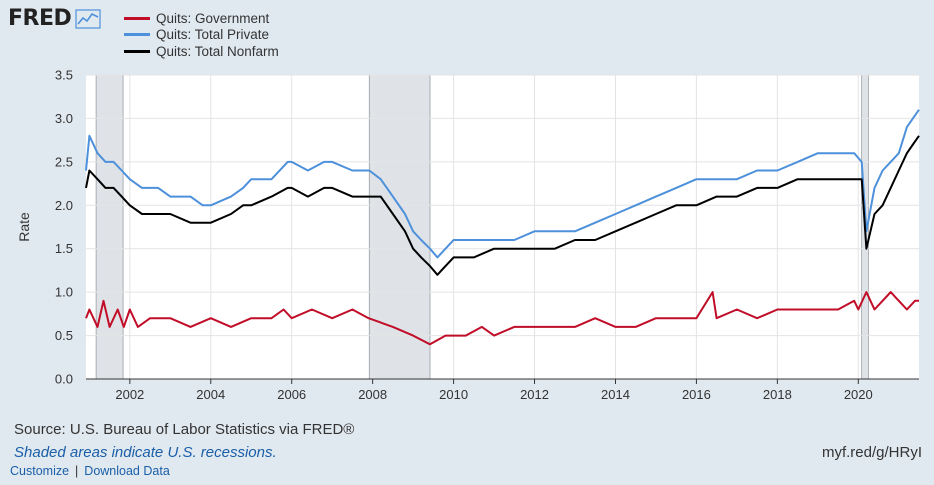 This screenshot has height=485, width=934. Describe the element at coordinates (64, 292) in the screenshot. I see `y-tick-label: 1.0` at that location.